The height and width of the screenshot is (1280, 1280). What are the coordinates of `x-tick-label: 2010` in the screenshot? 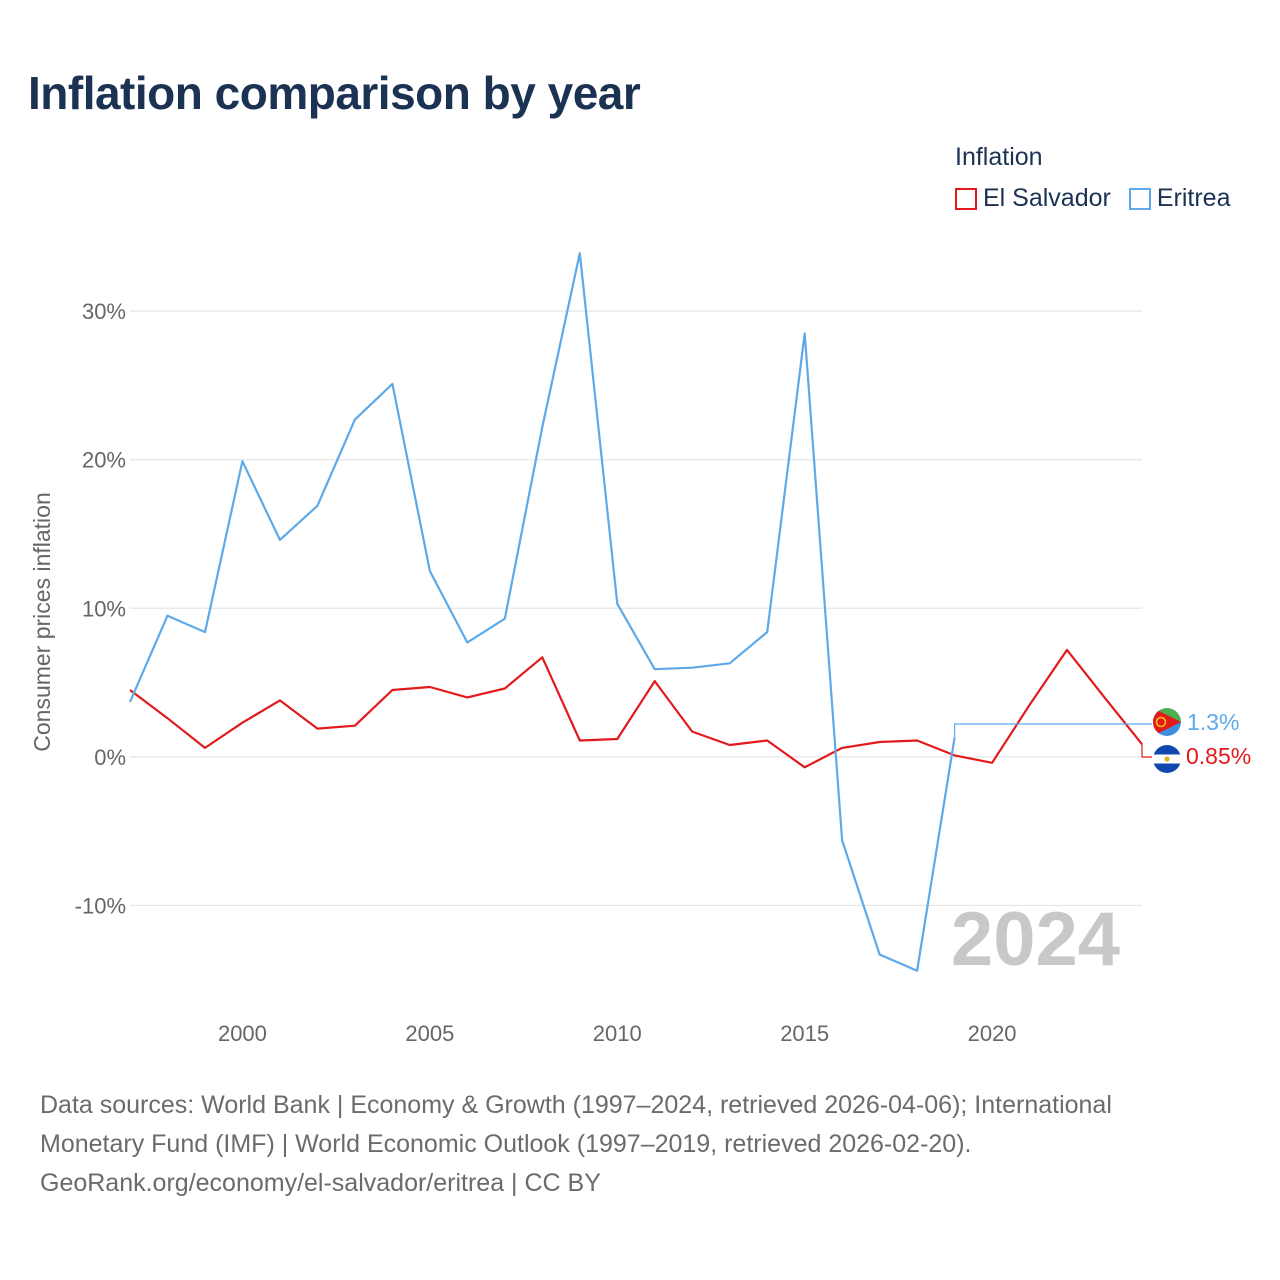 It's located at (617, 1033).